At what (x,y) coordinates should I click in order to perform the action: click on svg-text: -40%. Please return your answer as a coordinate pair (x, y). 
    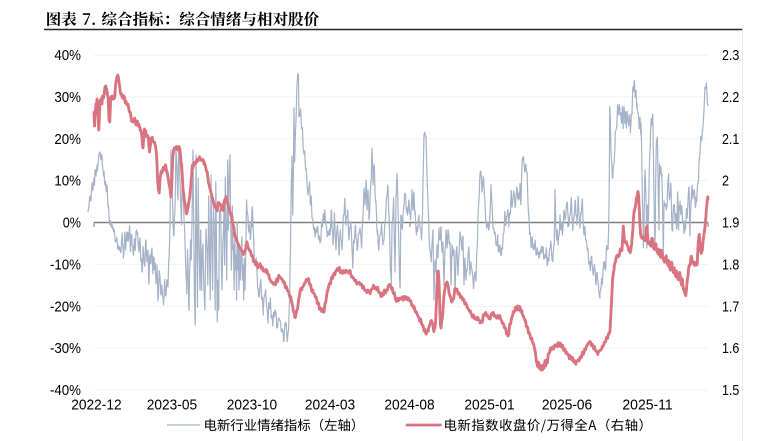
    Looking at the image, I should click on (65, 390).